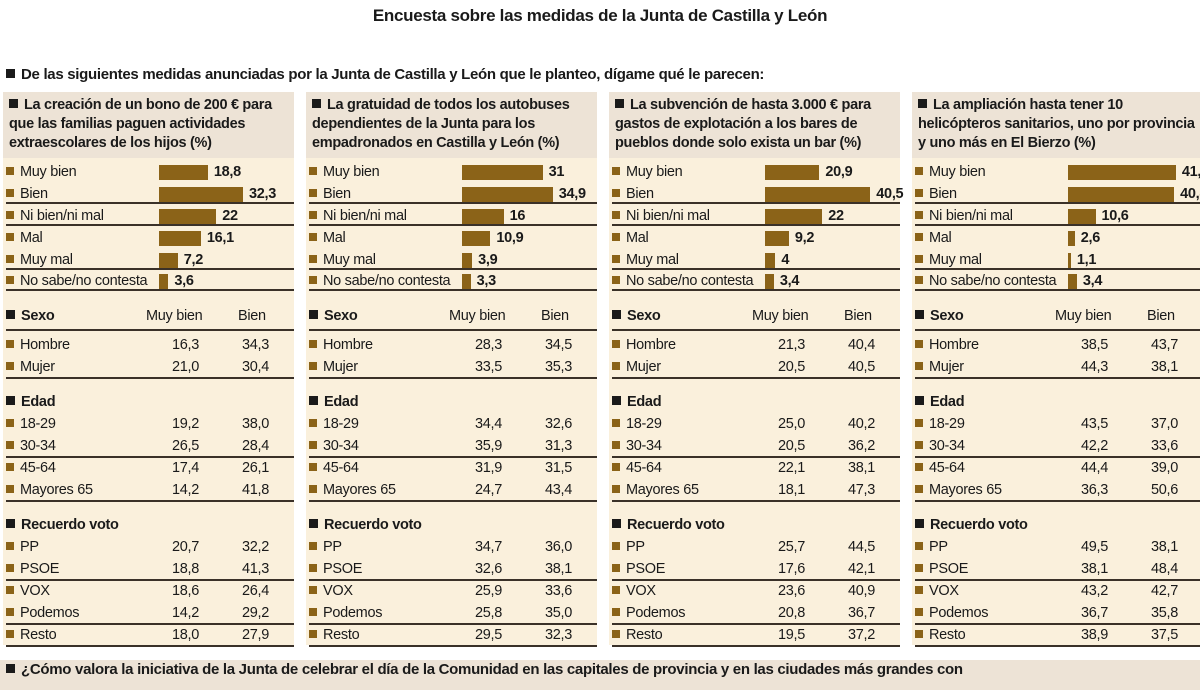 The image size is (1200, 690). What do you see at coordinates (255, 591) in the screenshot?
I see `bien-value: 26,4` at bounding box center [255, 591].